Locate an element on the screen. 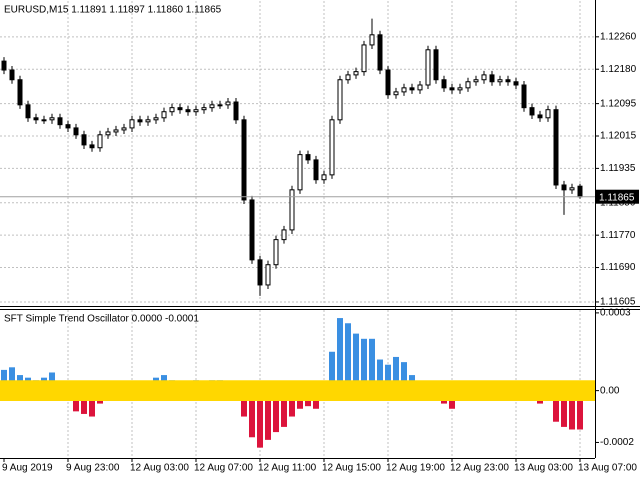 This screenshot has width=640, height=480. y-tick-label: 1.11770 is located at coordinates (618, 235).